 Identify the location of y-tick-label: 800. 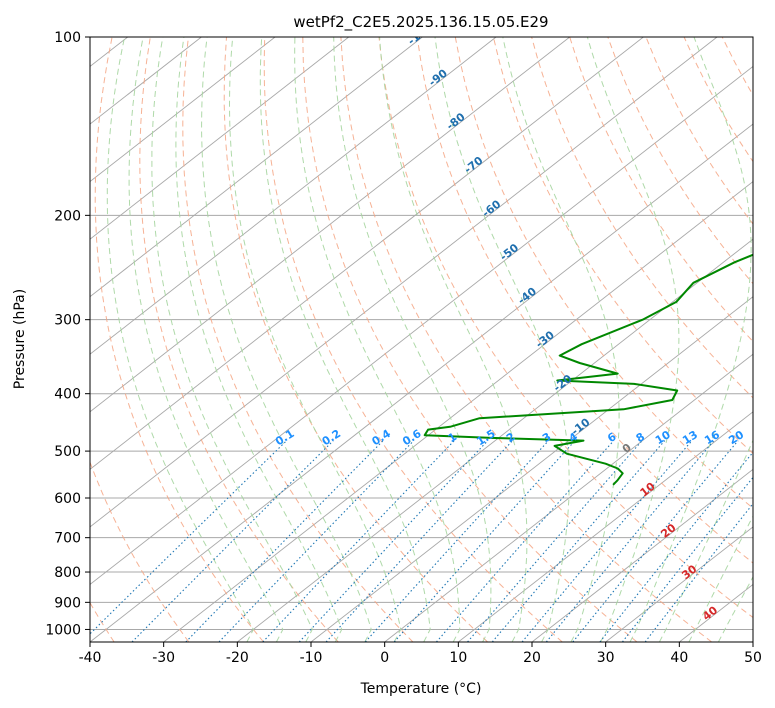
(67, 573).